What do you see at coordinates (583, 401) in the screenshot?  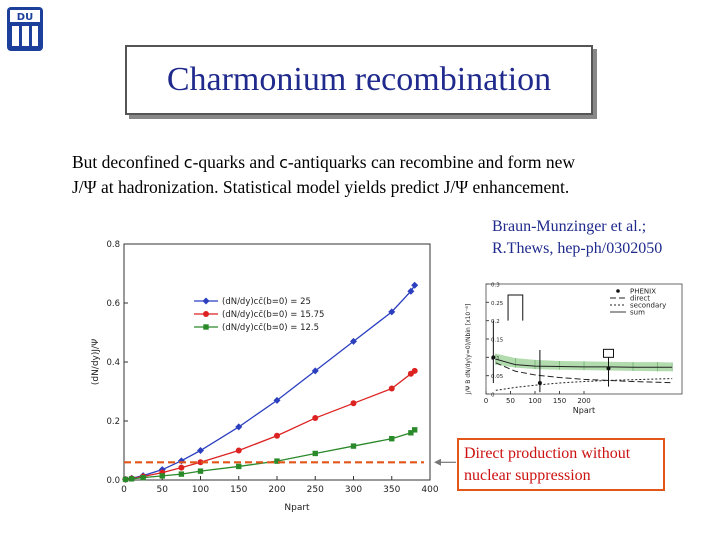 I see `right-x-tick-label: 200` at bounding box center [583, 401].